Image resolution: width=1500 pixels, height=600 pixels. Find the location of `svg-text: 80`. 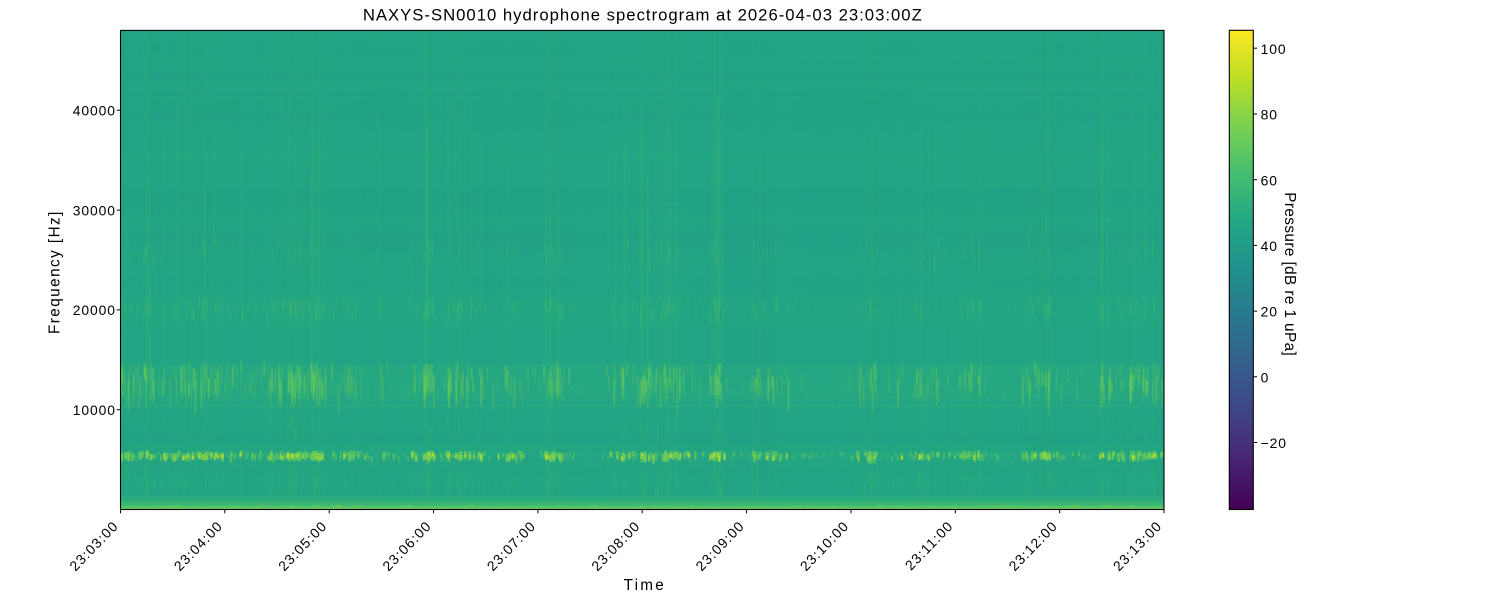

svg-text: 80 is located at coordinates (1269, 115).